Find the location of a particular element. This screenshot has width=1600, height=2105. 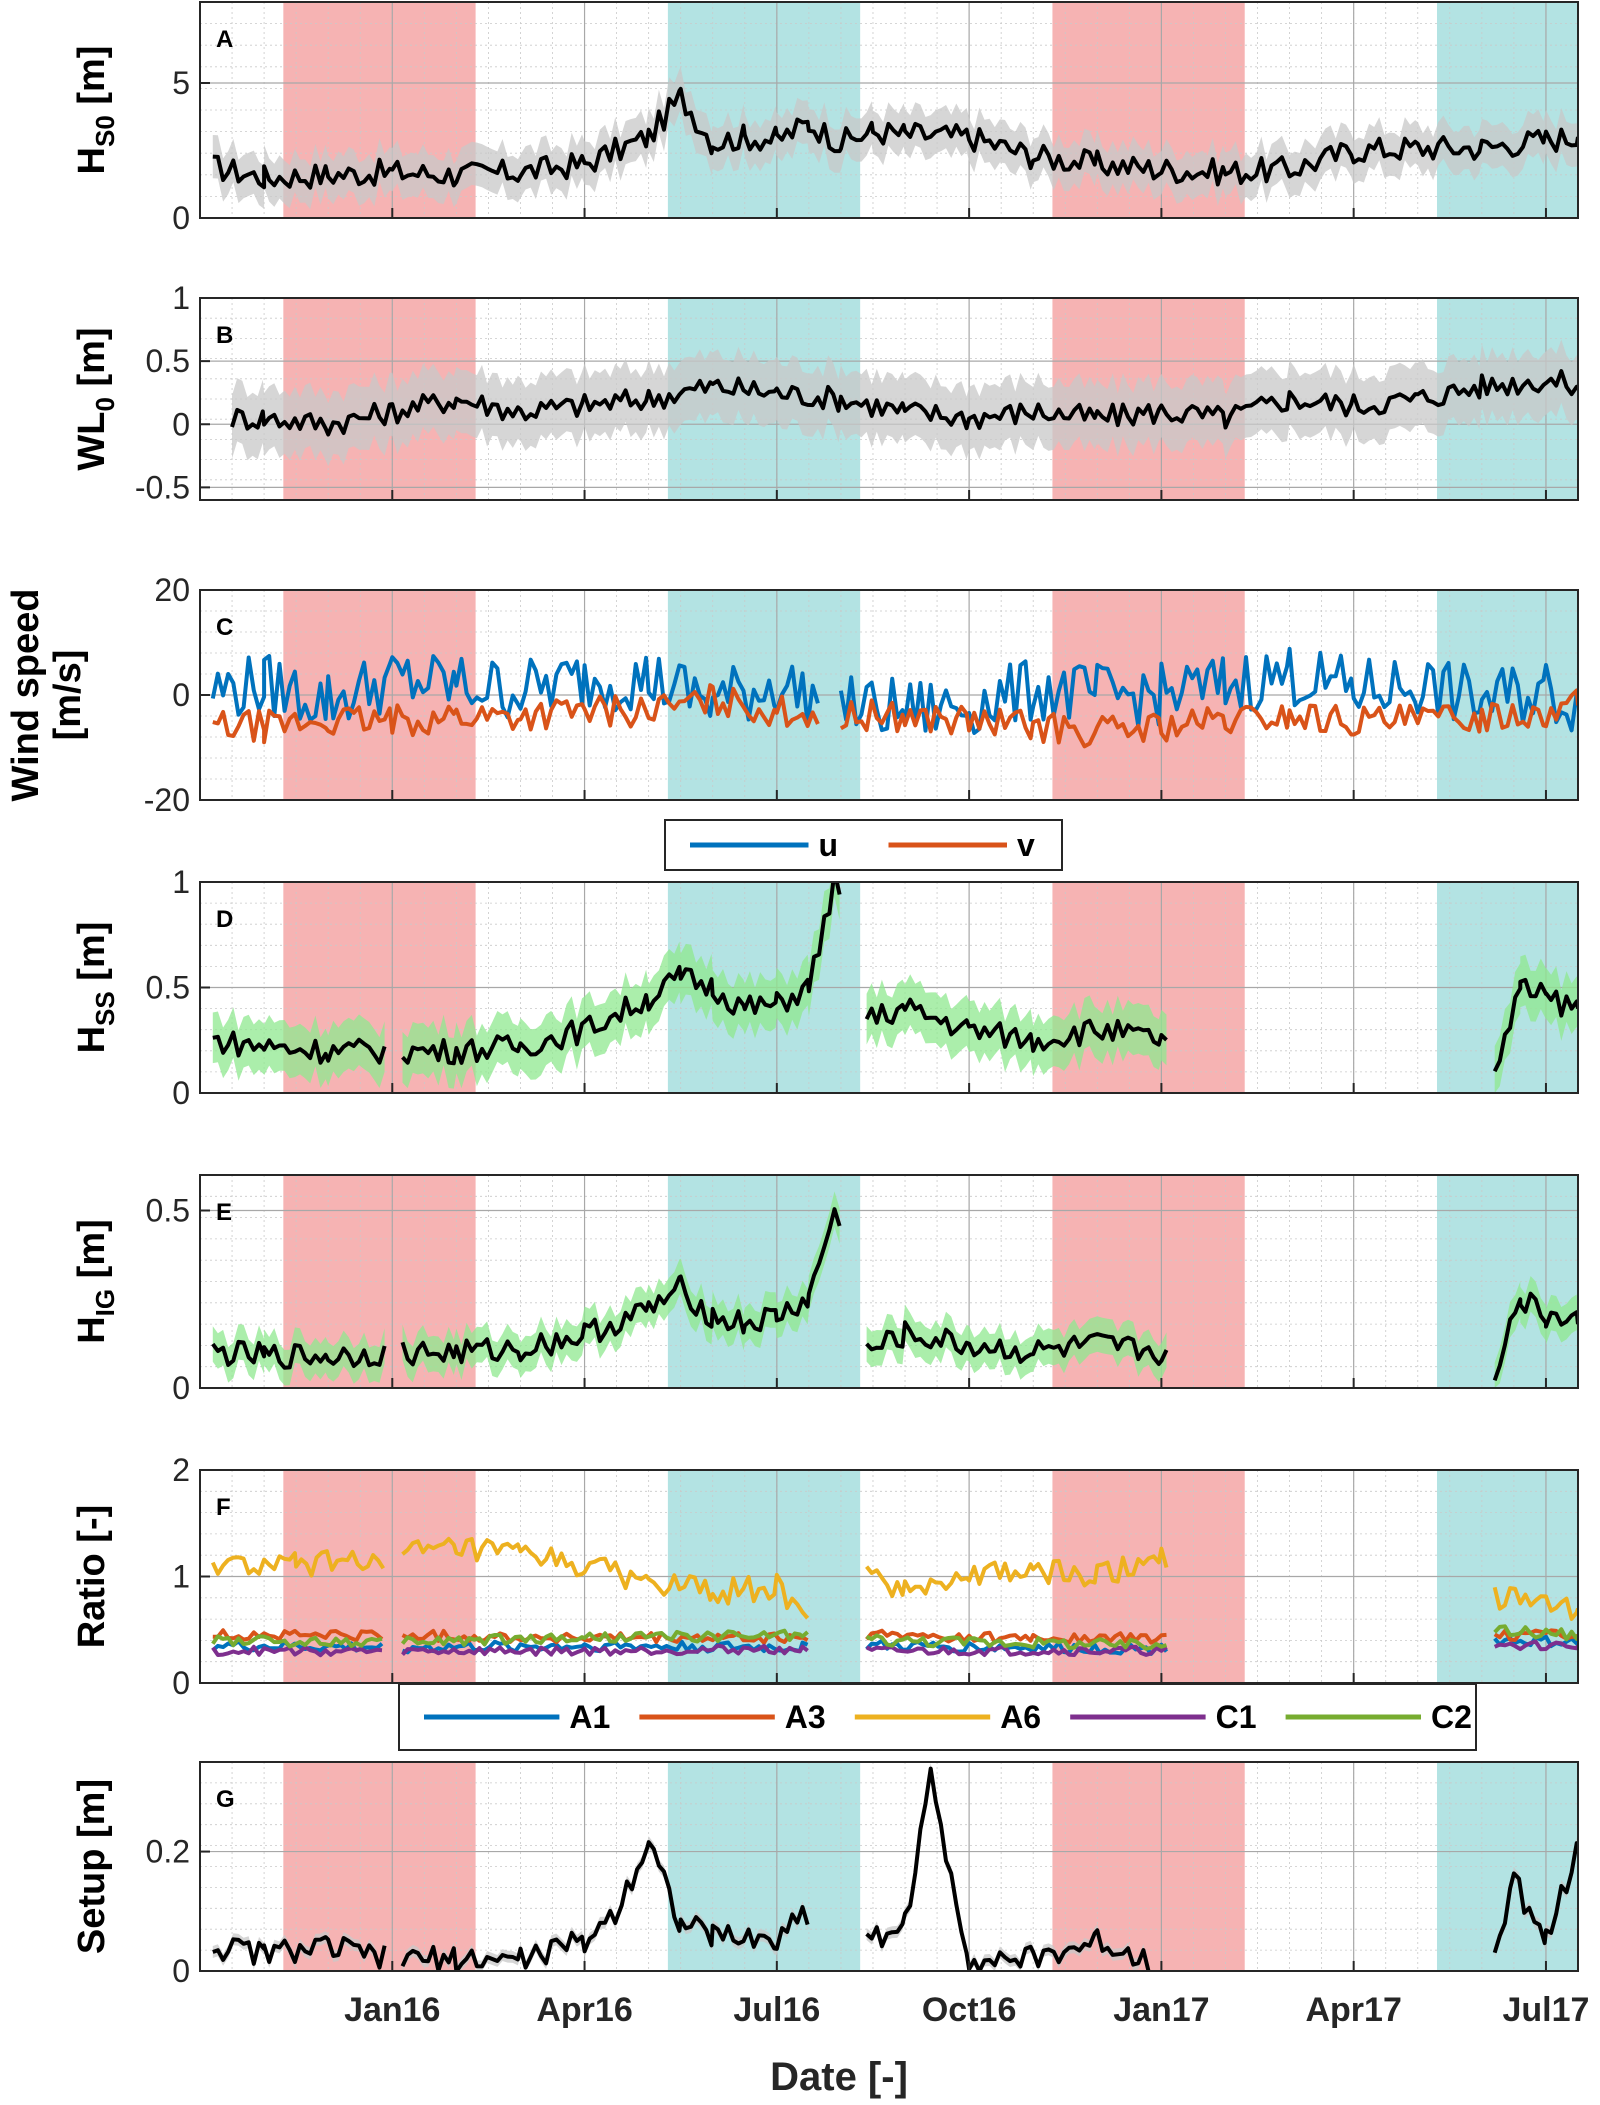

legend-label-A1: A1 is located at coordinates (589, 1717).